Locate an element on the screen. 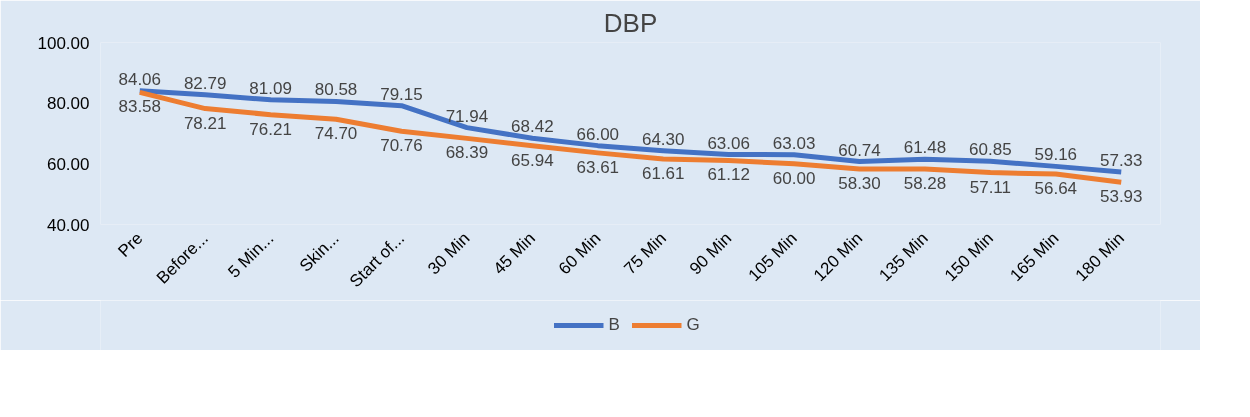 The image size is (1250, 417). chart-title: DBP is located at coordinates (630, 22).